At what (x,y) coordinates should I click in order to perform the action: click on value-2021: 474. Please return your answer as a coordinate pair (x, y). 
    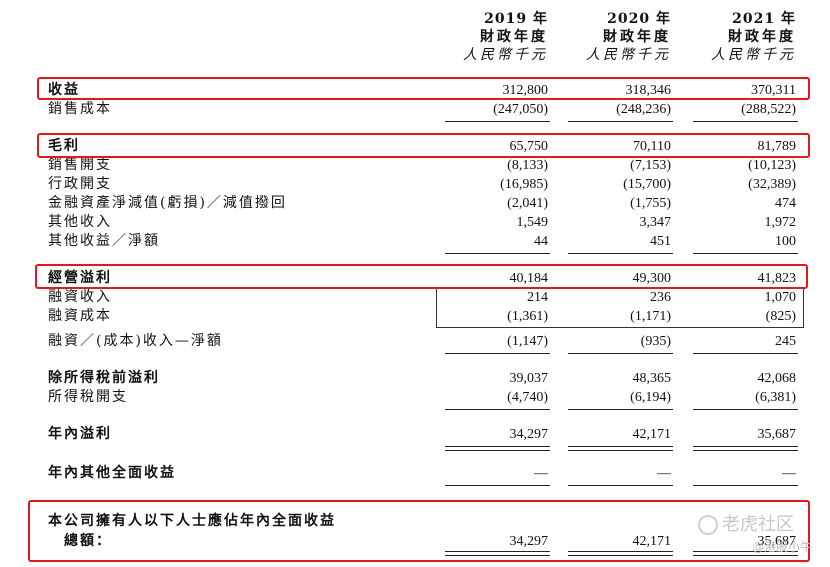
    Looking at the image, I should click on (785, 203).